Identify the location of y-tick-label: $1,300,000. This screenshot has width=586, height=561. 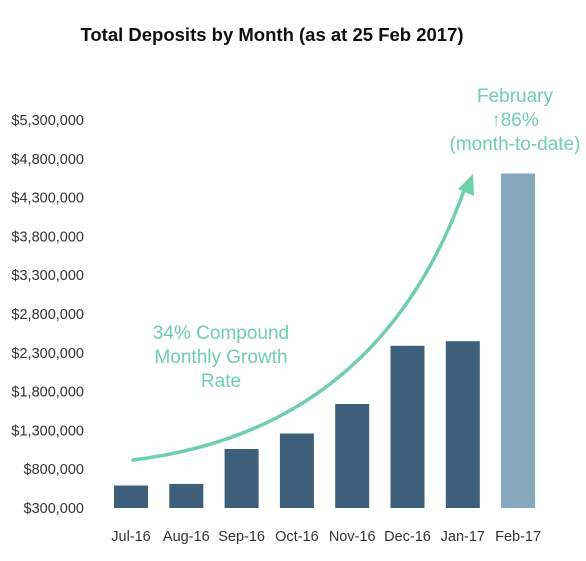
(47, 431).